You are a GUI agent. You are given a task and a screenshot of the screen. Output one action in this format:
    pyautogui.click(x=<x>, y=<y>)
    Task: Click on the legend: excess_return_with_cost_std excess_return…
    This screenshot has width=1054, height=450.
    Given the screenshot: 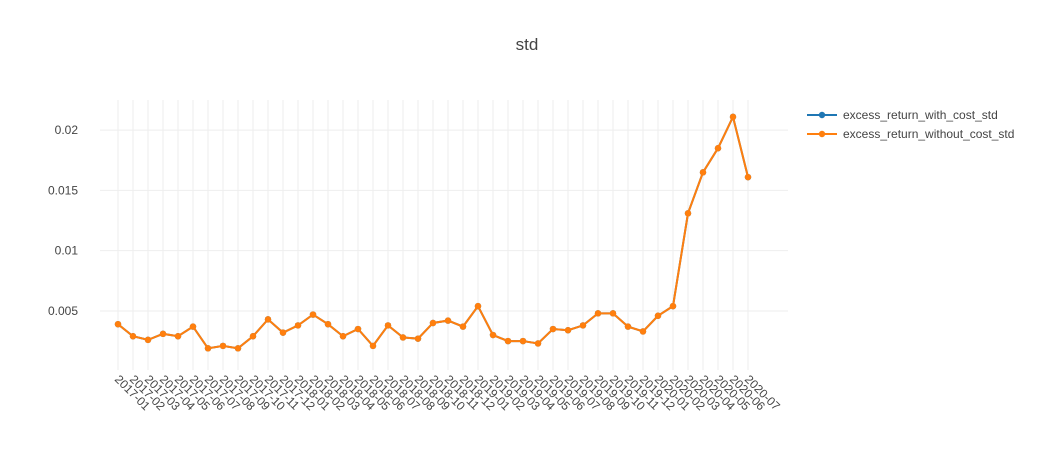 What is the action you would take?
    pyautogui.click(x=910, y=124)
    